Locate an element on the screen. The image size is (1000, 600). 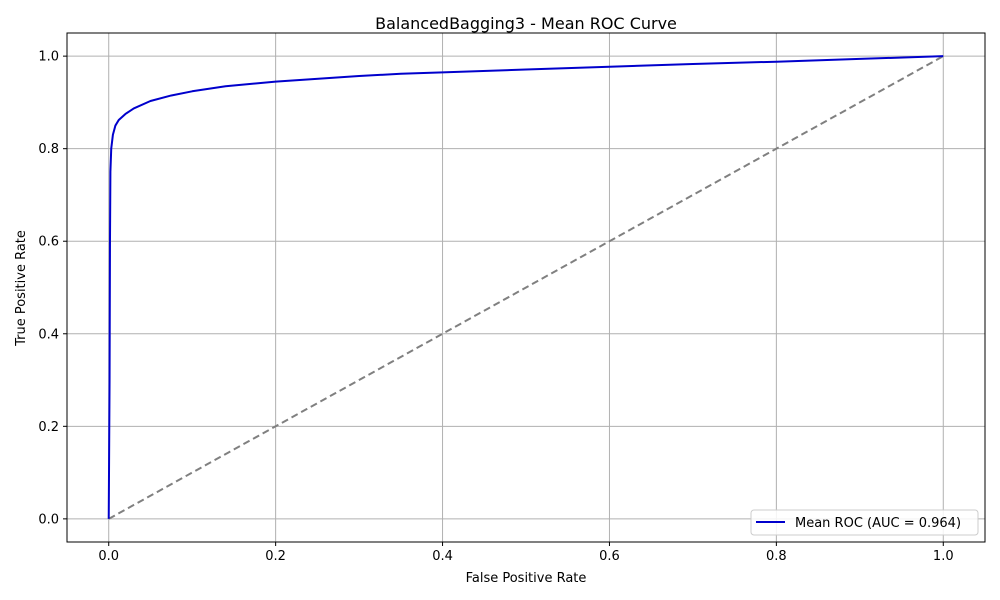
legend: Mean ROC (AUC = 0.964) is located at coordinates (864, 522).